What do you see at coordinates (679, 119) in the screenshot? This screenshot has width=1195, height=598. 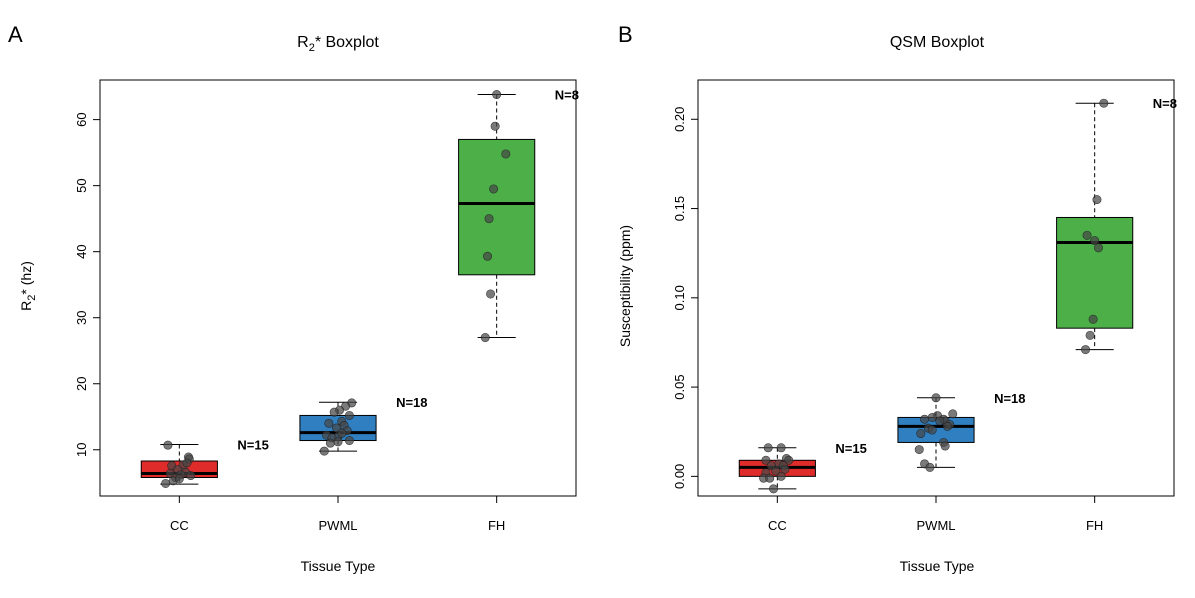 I see `y-tick-label-b-4: 0.20` at bounding box center [679, 119].